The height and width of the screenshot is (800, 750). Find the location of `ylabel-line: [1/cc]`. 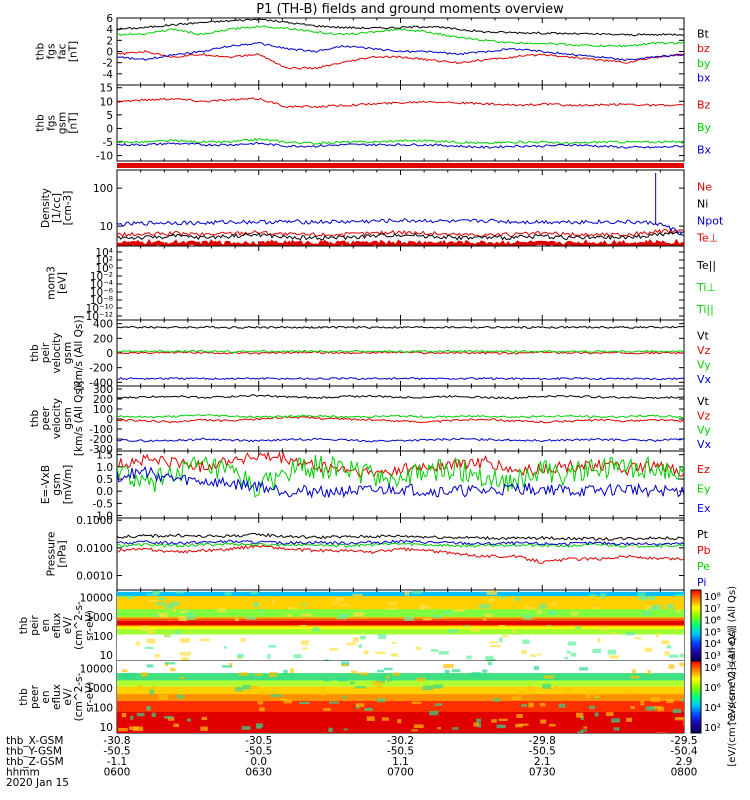

ylabel-line: [1/cc] is located at coordinates (57, 208).